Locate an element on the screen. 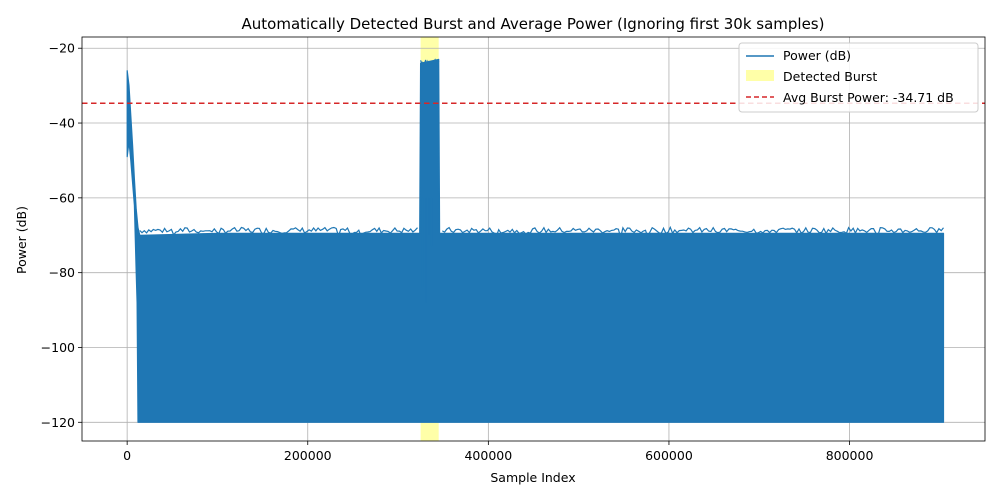 This screenshot has width=1000, height=500. x-tick-label: 200000 is located at coordinates (308, 455).